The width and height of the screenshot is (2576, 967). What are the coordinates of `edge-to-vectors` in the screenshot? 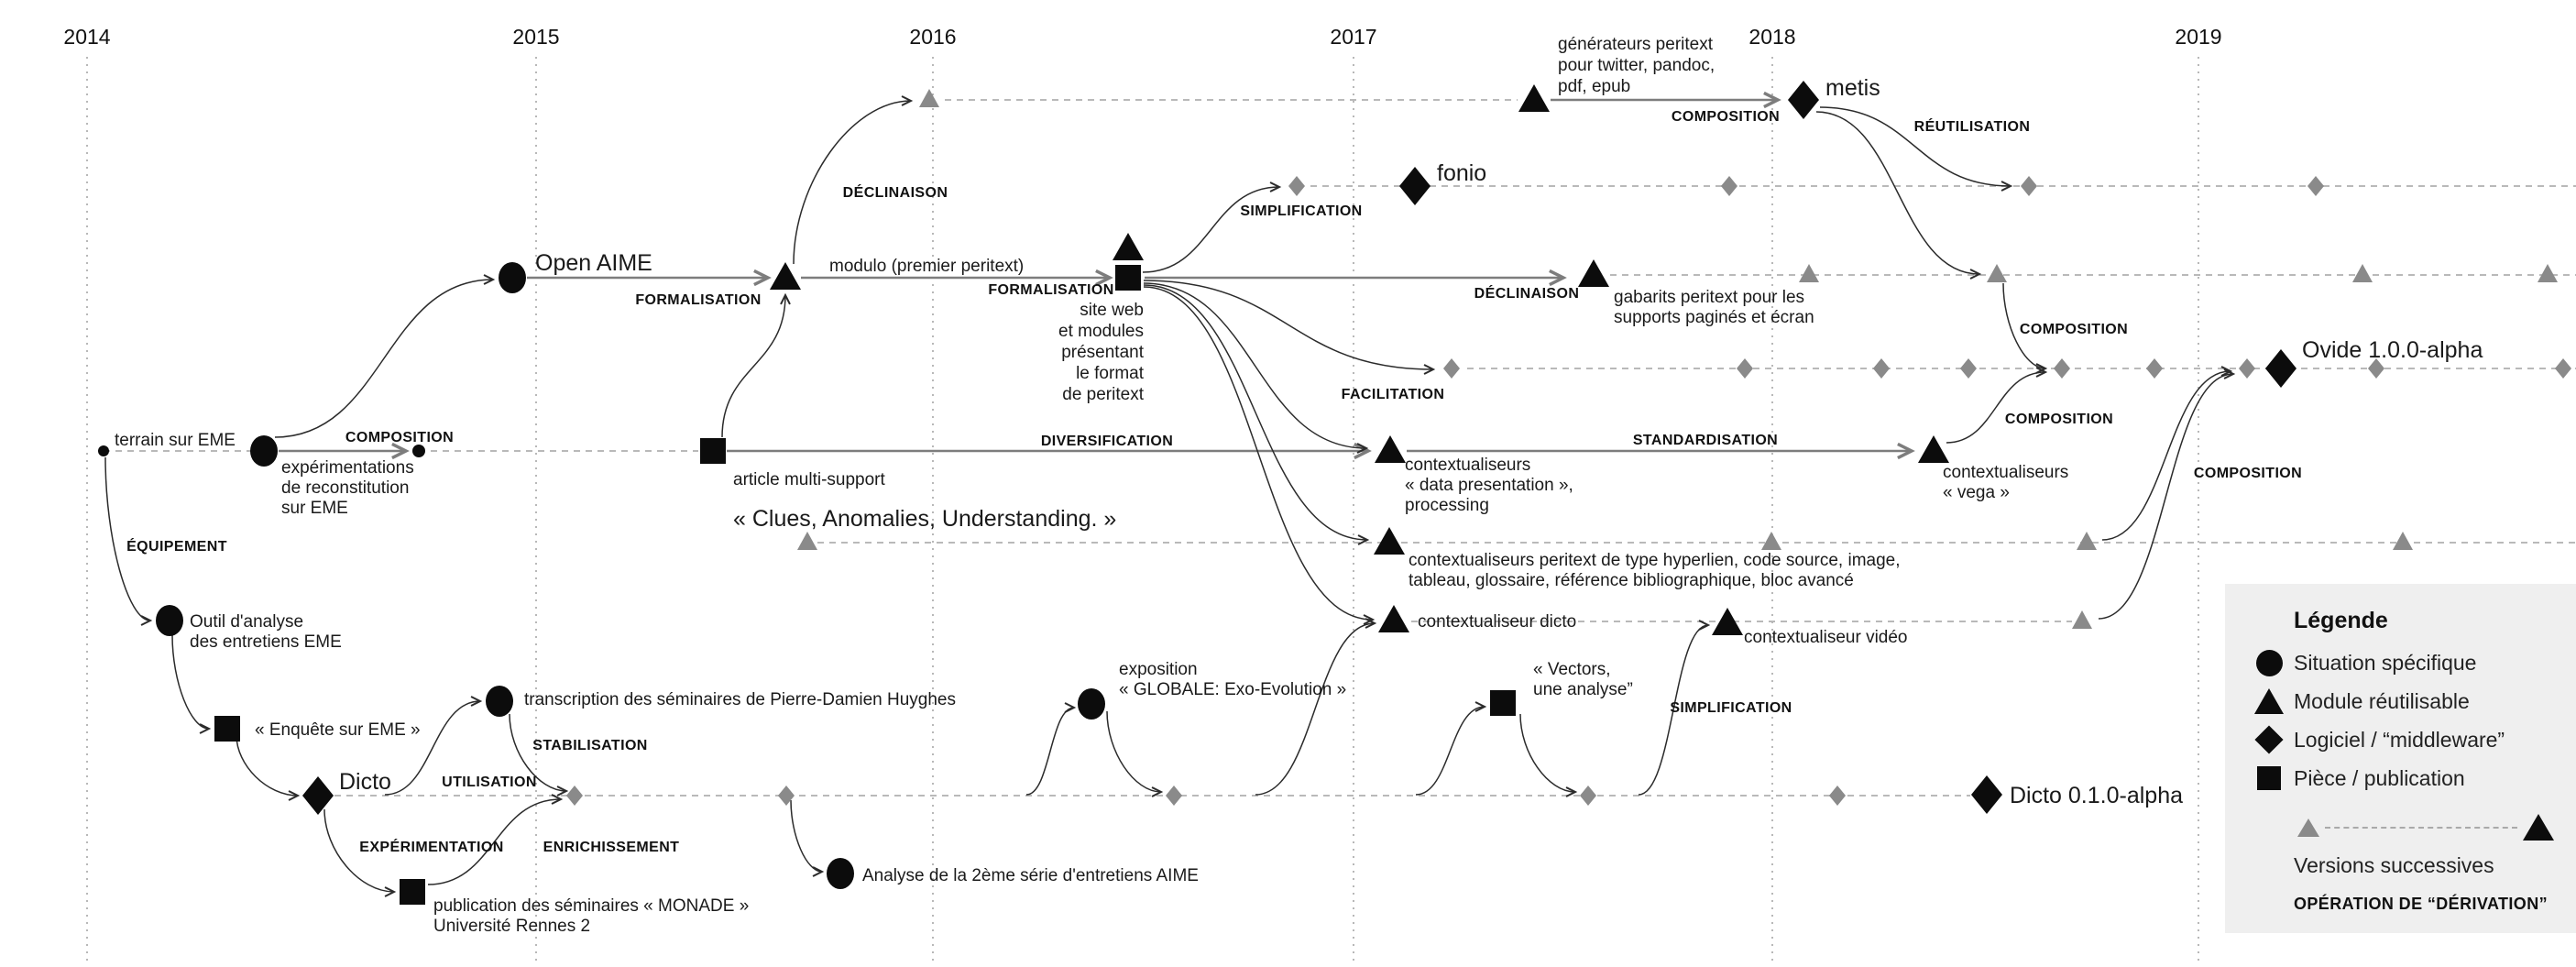 It's located at (1451, 748).